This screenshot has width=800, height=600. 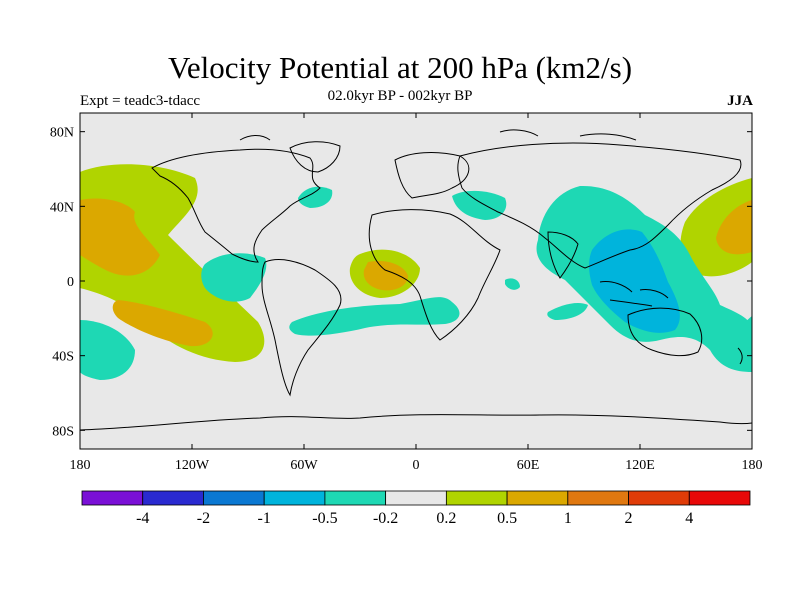 What do you see at coordinates (689, 518) in the screenshot?
I see `colorbar-label: 4` at bounding box center [689, 518].